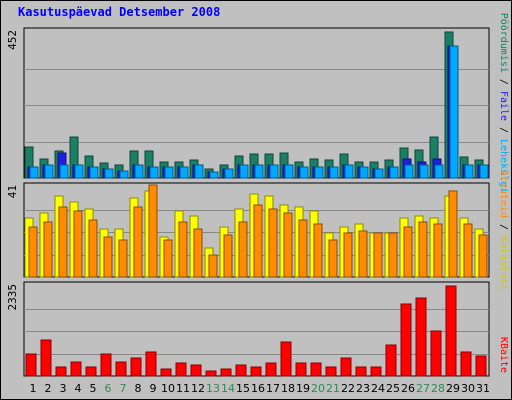 This screenshot has height=400, width=512. Describe the element at coordinates (169, 172) in the screenshot. I see `bar-top-lehekülgi-10` at that location.